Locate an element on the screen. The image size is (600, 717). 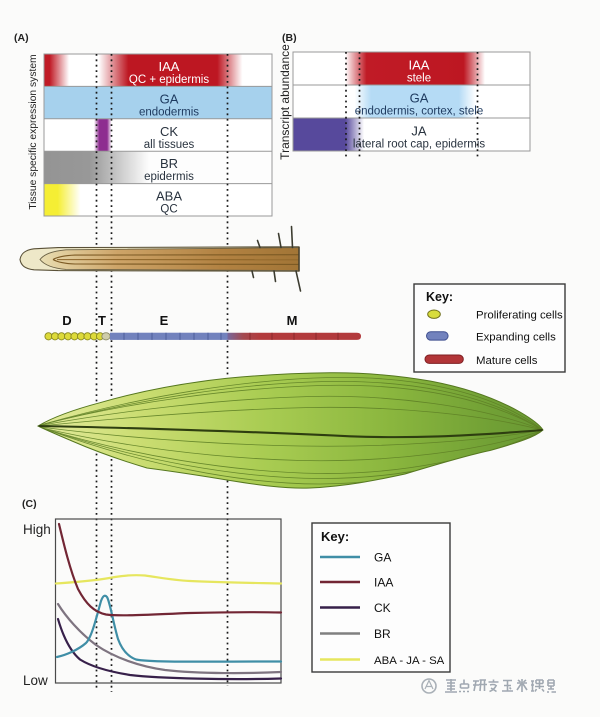
svg-text: stele is located at coordinates (419, 79).